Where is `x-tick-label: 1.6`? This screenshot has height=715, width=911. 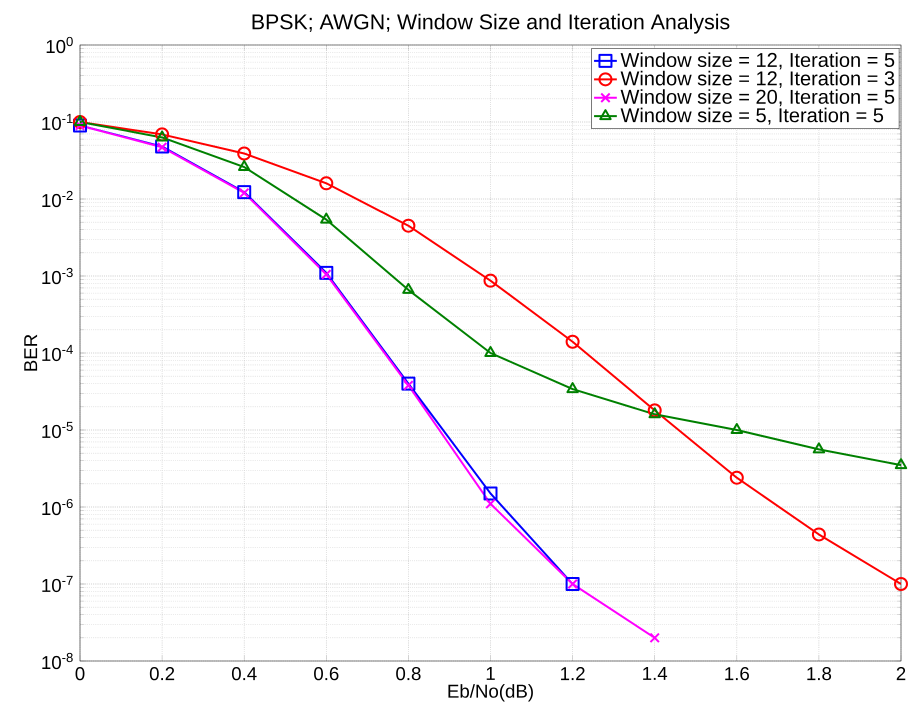
x-tick-label: 1.6 is located at coordinates (737, 673).